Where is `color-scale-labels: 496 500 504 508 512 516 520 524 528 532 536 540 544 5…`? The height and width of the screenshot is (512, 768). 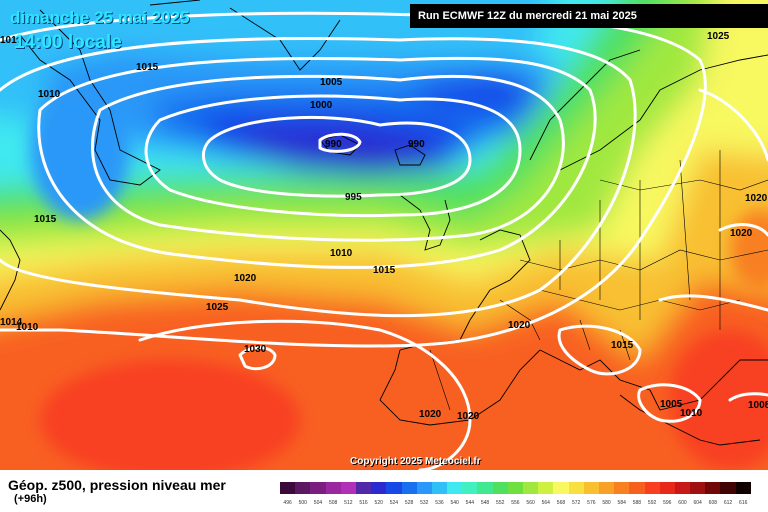 color-scale-labels: 496 500 504 508 512 516 520 524 528 532 536 540 544 5… is located at coordinates (515, 503).